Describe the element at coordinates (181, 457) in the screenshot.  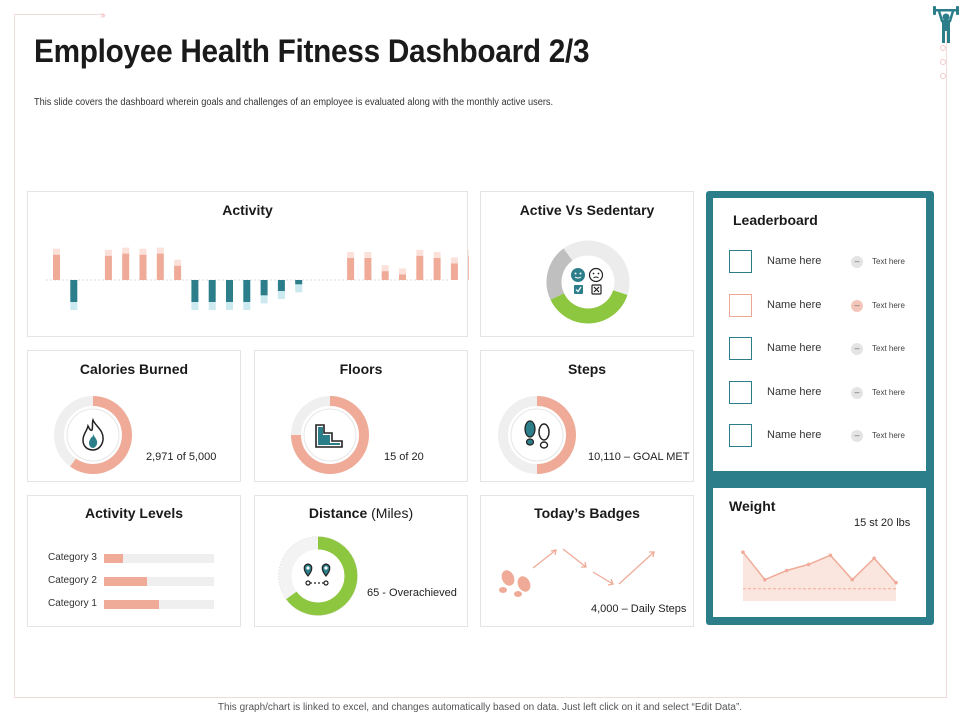
I see `calories-value: 2,971 of 5,000` at that location.